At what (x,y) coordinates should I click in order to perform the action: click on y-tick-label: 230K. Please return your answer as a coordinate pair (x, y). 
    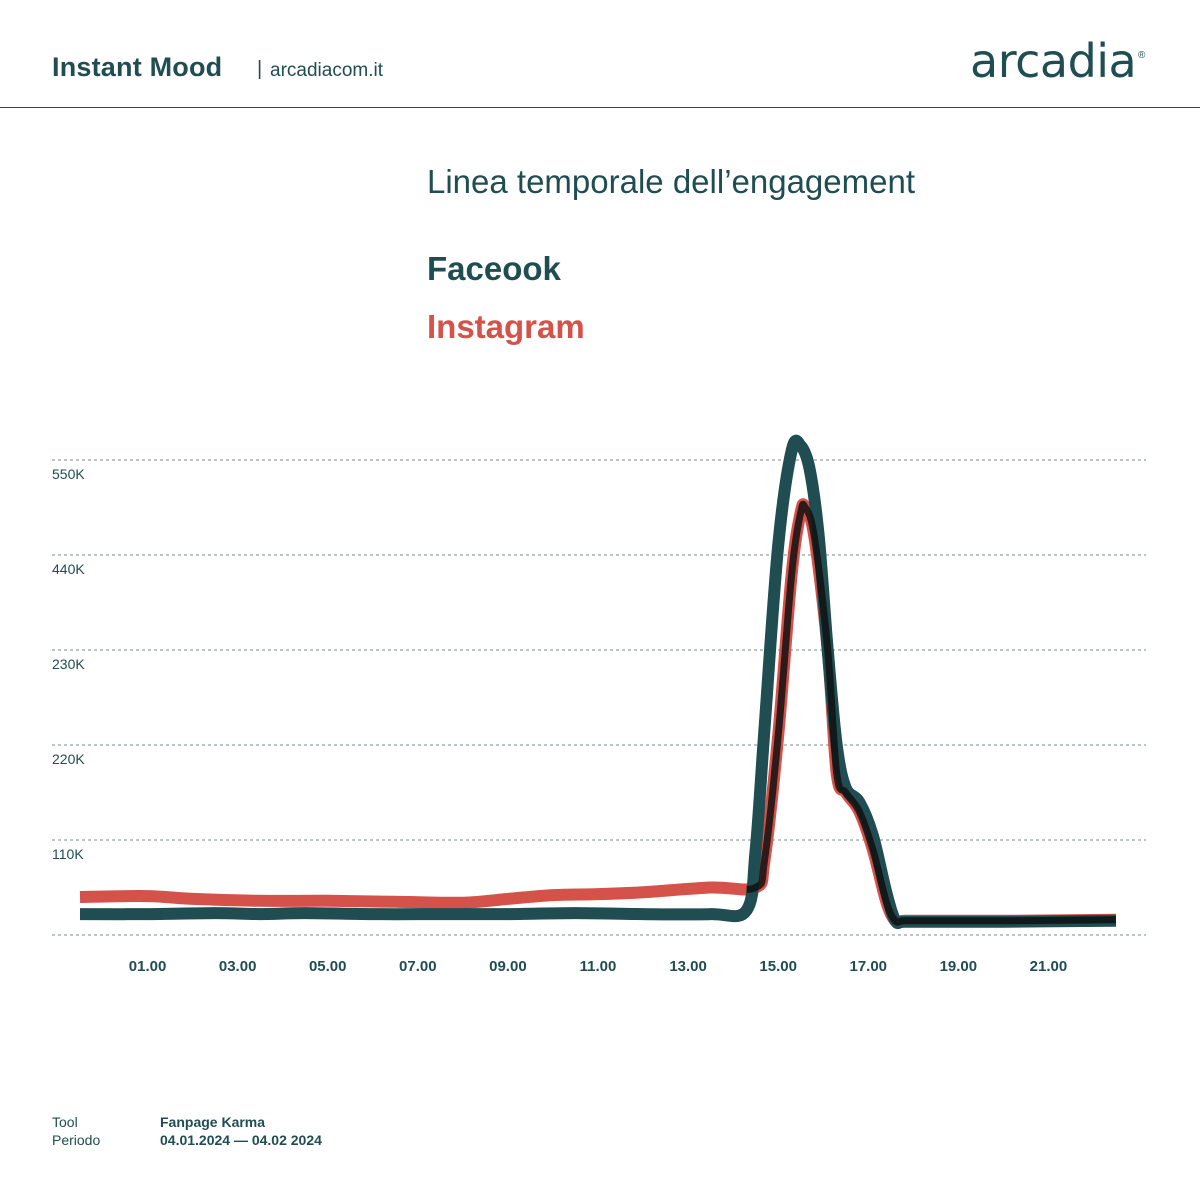
    Looking at the image, I should click on (68, 664).